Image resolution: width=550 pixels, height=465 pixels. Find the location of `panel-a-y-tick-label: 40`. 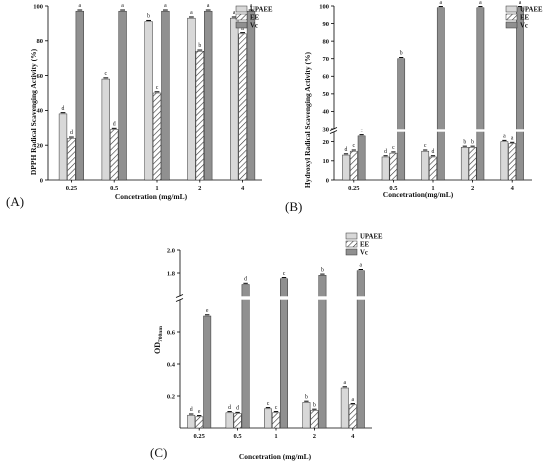

panel-a-y-tick-label: 40 is located at coordinates (40, 111).